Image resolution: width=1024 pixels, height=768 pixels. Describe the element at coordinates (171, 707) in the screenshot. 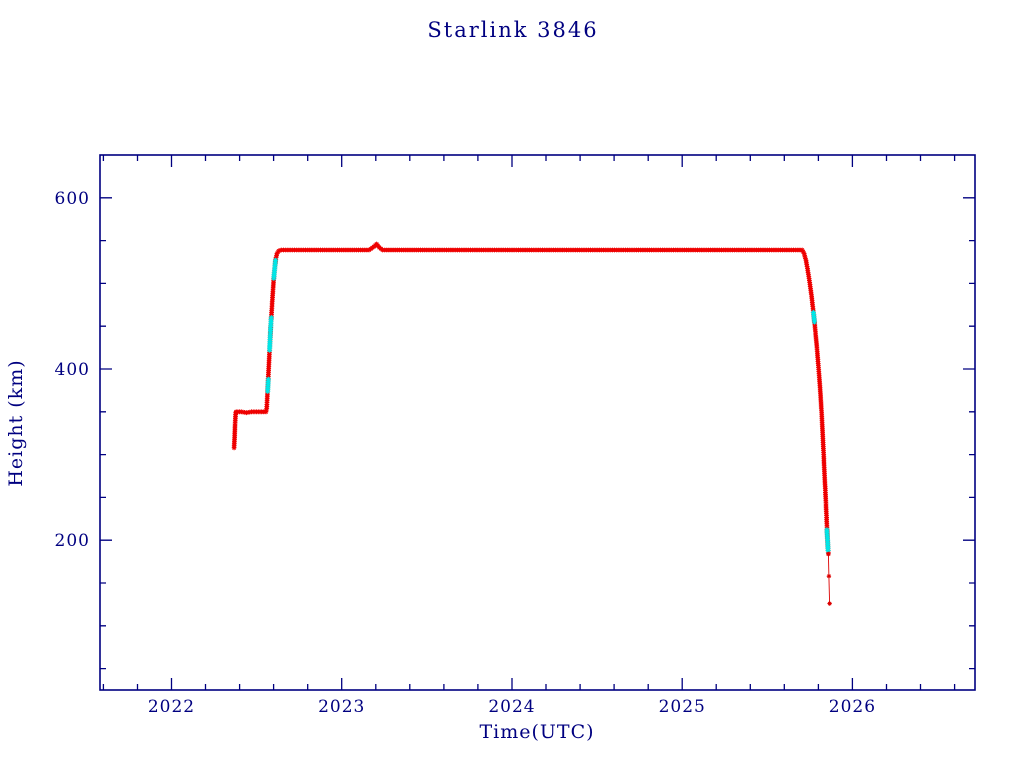

I see `x-tick-label: 2022` at that location.